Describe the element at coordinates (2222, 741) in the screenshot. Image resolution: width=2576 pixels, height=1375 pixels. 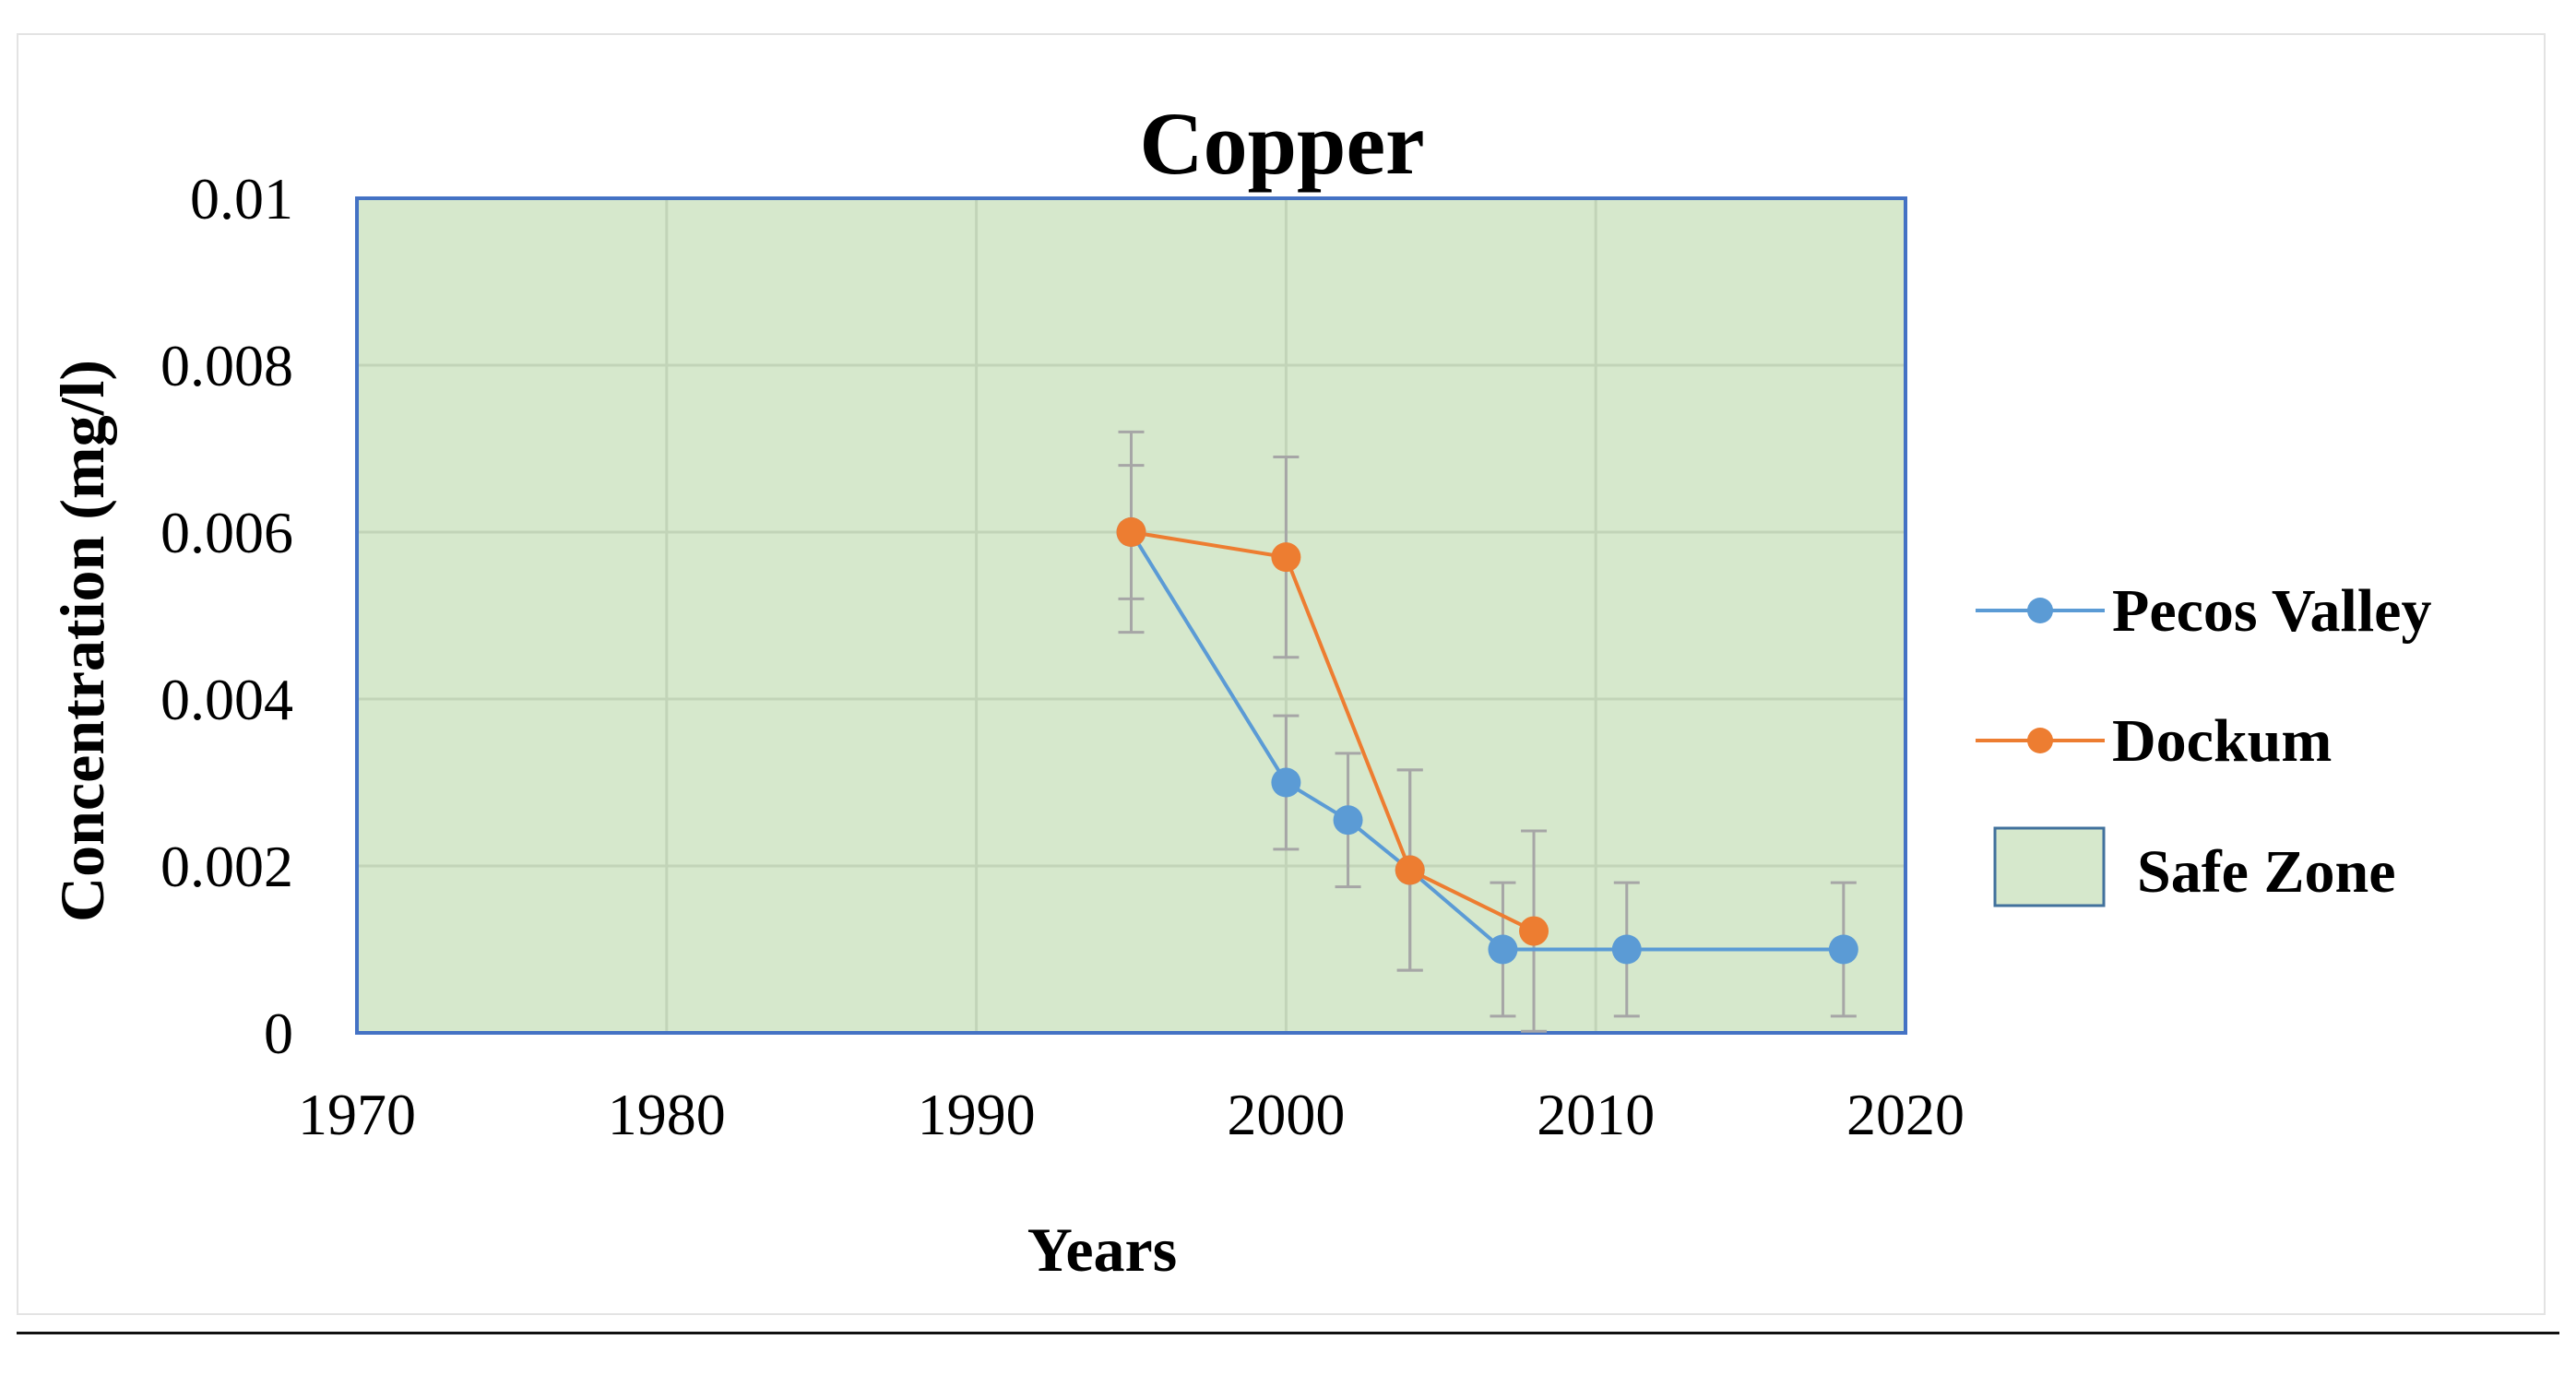
I see `legend-label-dockum: Dockum` at that location.